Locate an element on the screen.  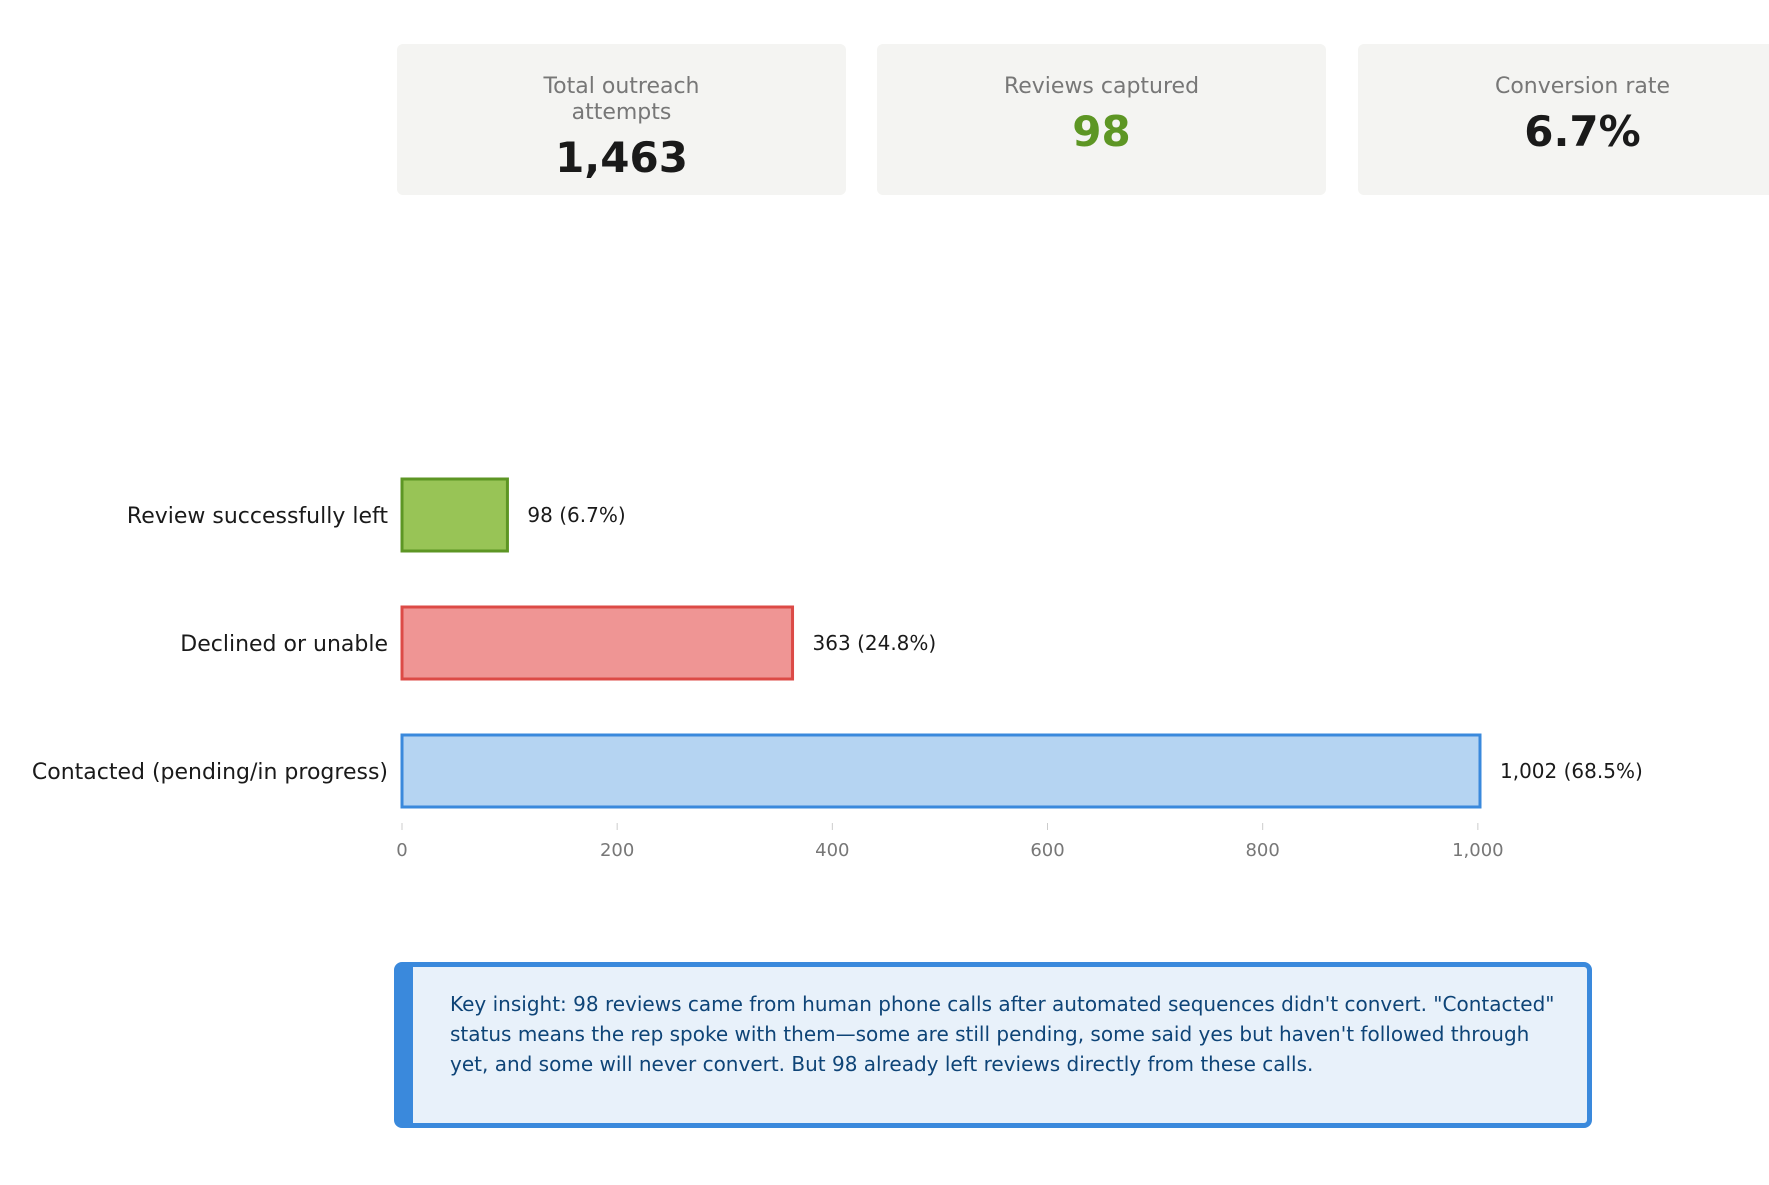
x-tick-label: 0 is located at coordinates (401, 850).